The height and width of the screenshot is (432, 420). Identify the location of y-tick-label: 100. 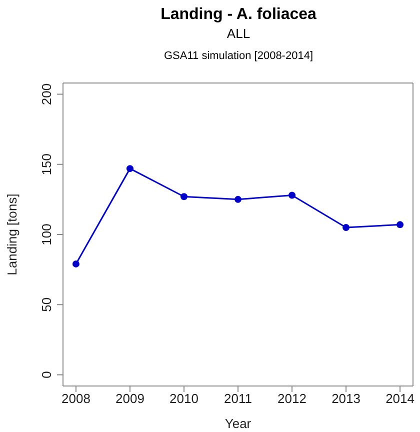
(46, 235).